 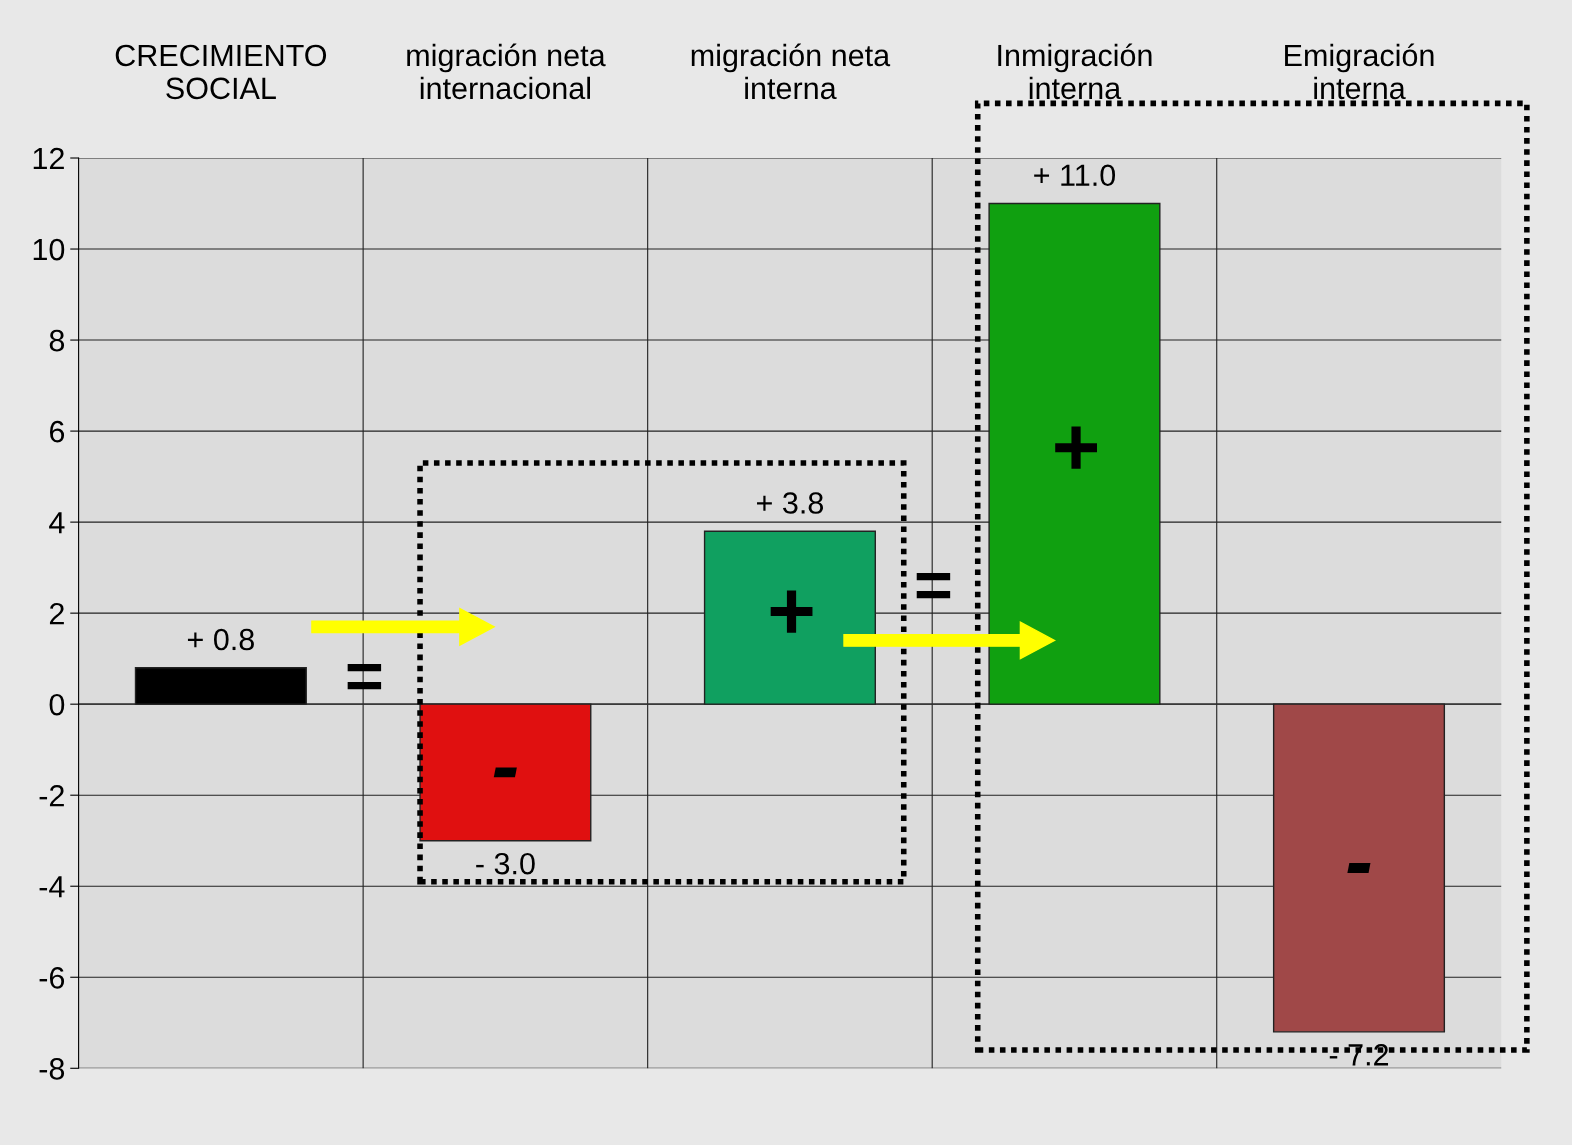 What do you see at coordinates (506, 71) in the screenshot?
I see `x-tick-label: migración neta internacional` at bounding box center [506, 71].